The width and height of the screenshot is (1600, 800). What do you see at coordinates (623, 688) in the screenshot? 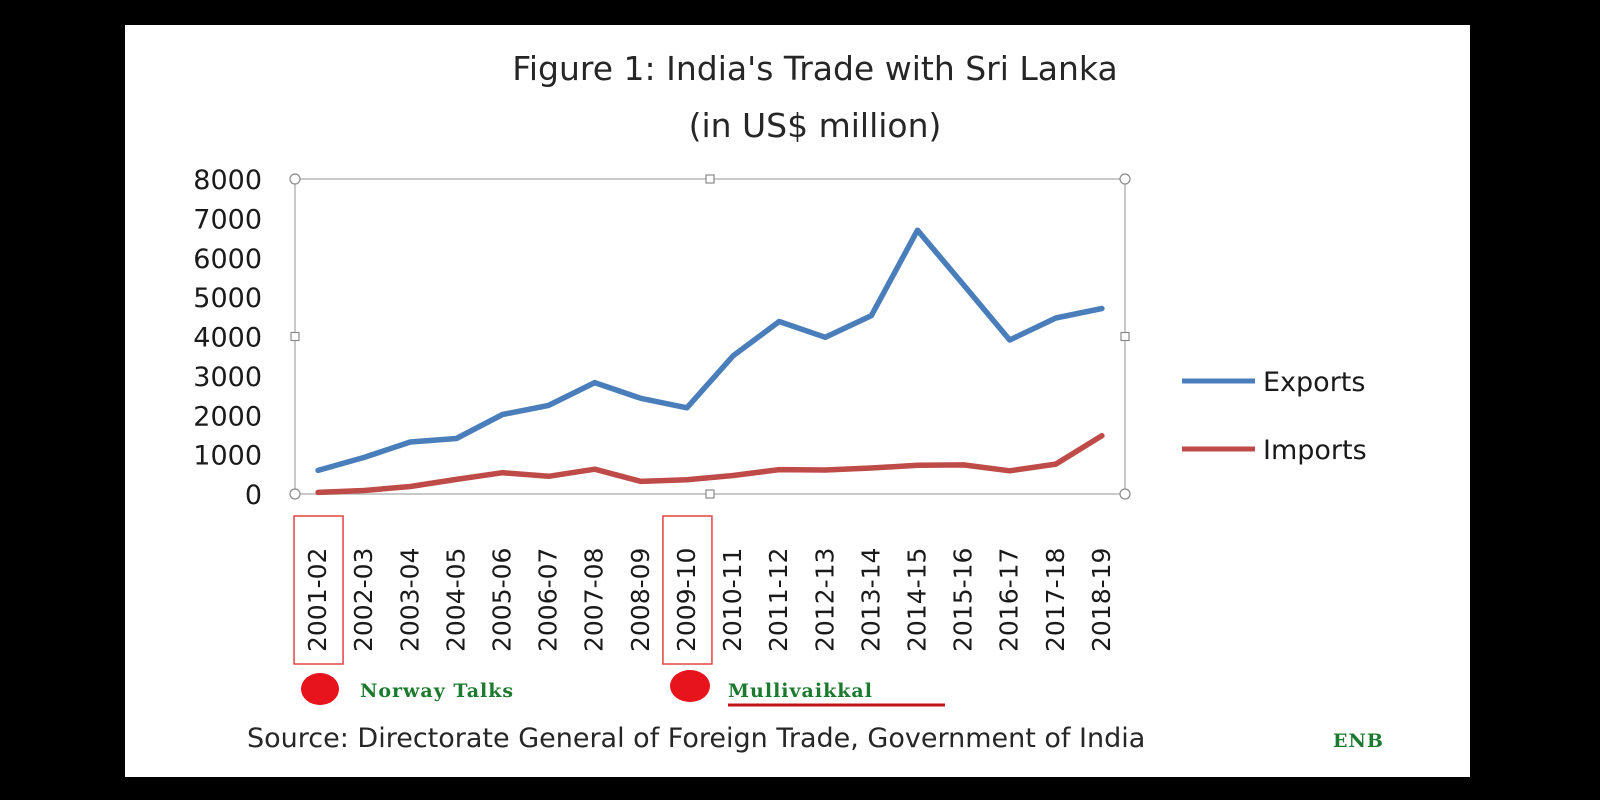
I see `event-annotations: Norway Talks Mullivaikkal` at bounding box center [623, 688].